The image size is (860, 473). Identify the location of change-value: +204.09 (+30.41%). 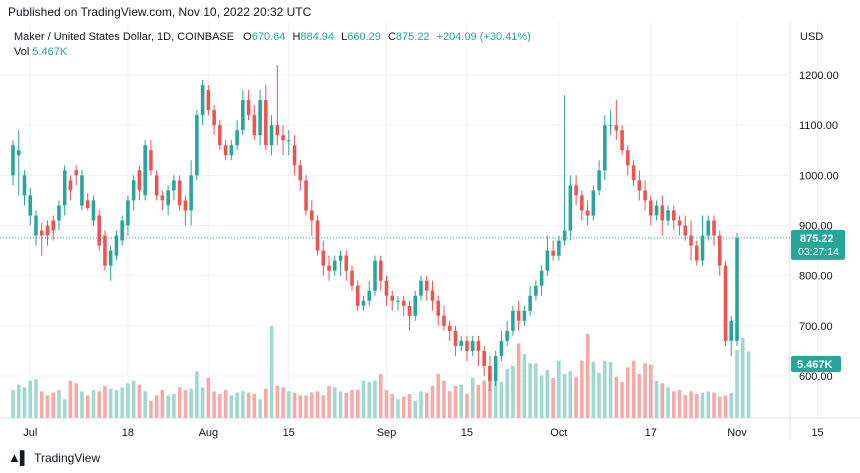
(483, 37).